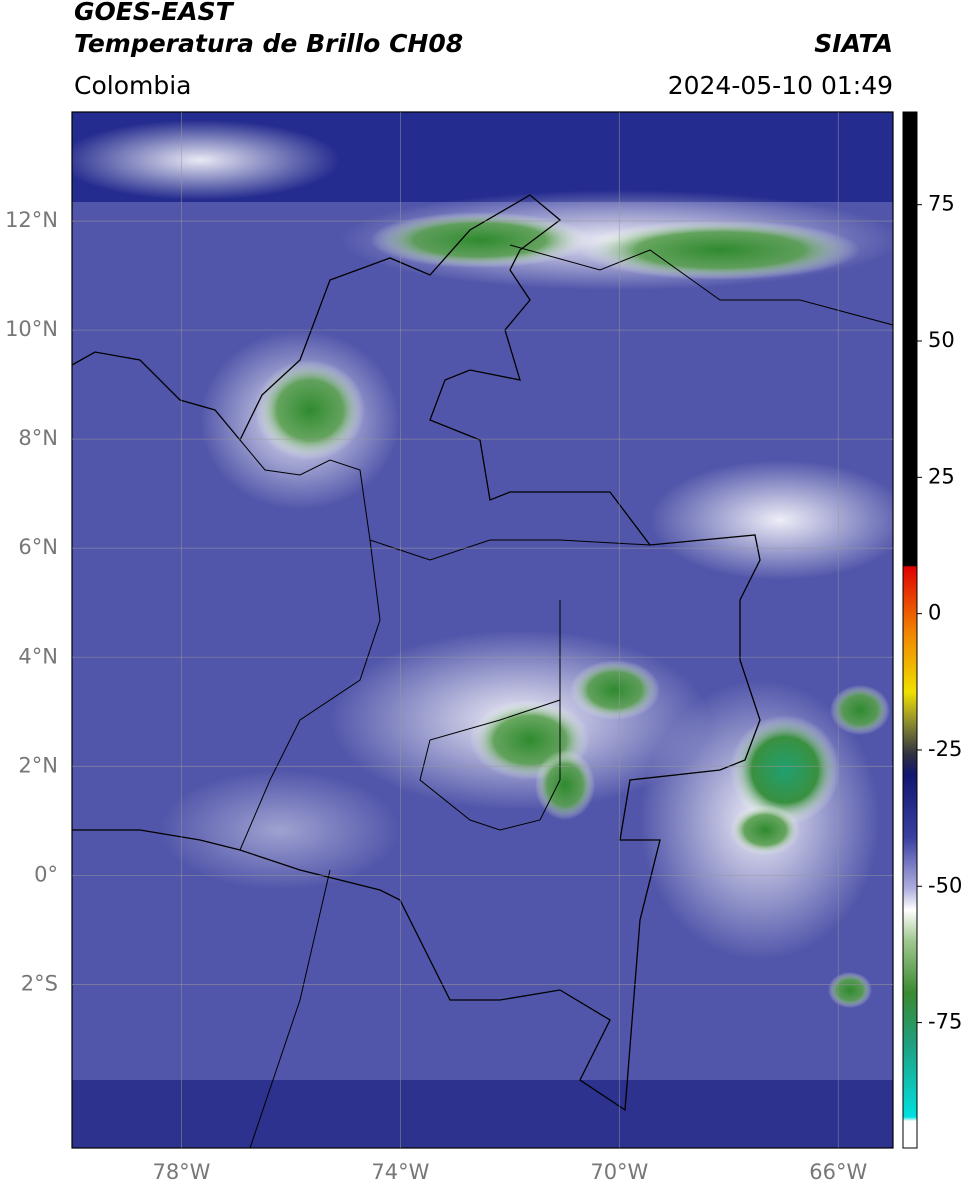  I want to click on colorbar-tick-label: 0, so click(934, 613).